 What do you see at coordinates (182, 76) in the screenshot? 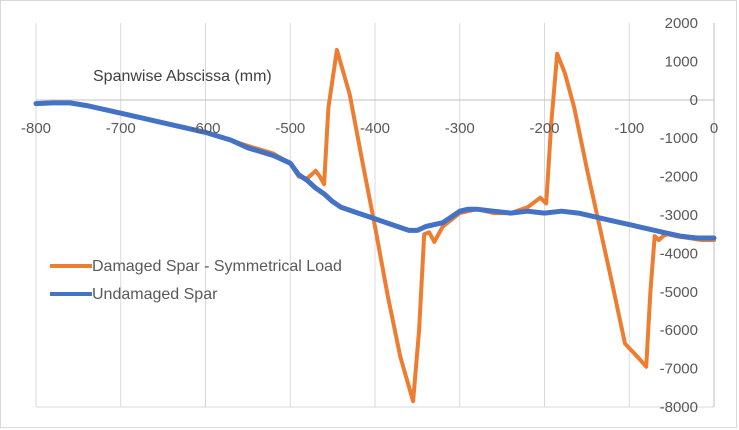
I see `x-axis-label: Spanwise Abscissa (mm)` at bounding box center [182, 76].